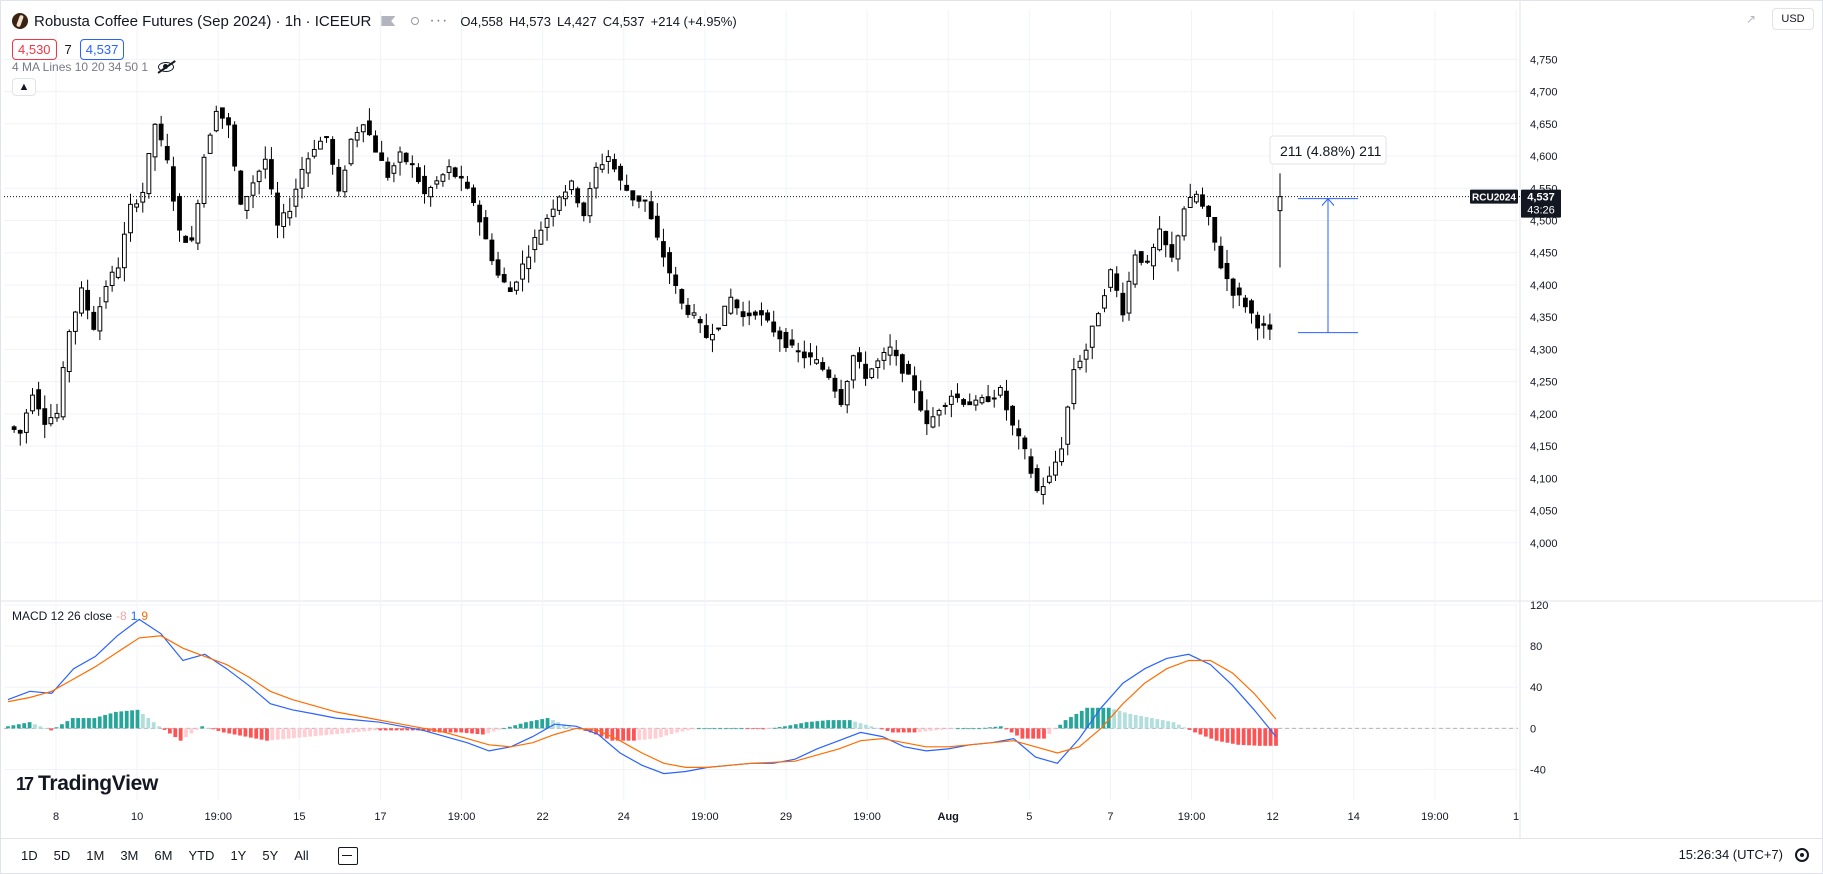 The image size is (1823, 874). I want to click on measure-label-box, so click(1328, 150).